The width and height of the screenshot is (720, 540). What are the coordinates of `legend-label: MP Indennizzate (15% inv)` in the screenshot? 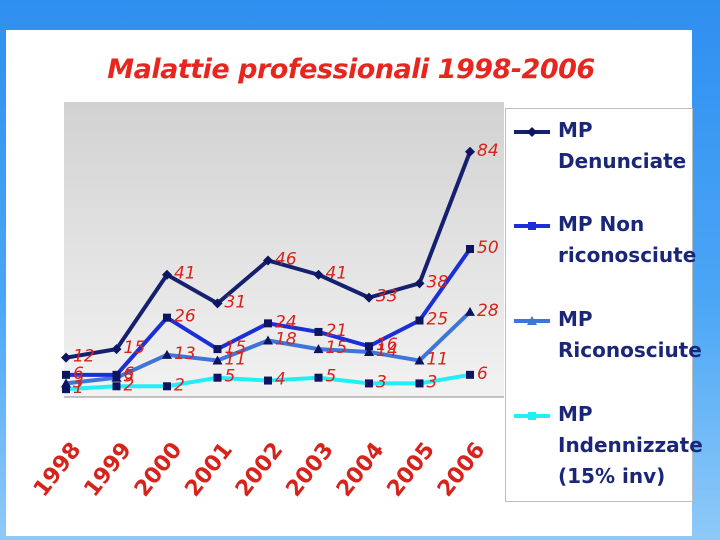 It's located at (630, 445).